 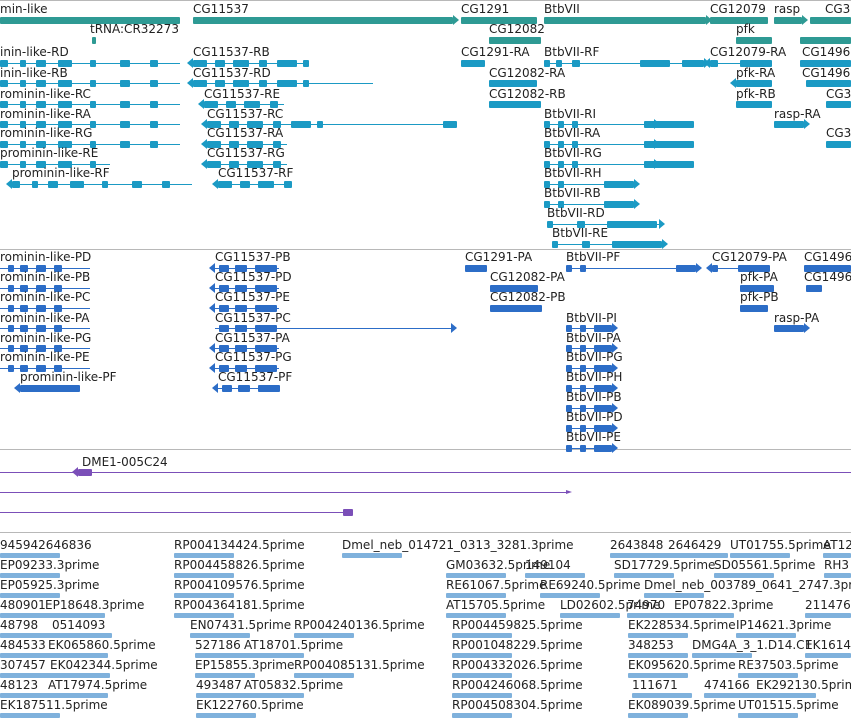 I want to click on est-label: RP004109576.5prime, so click(x=239, y=585).